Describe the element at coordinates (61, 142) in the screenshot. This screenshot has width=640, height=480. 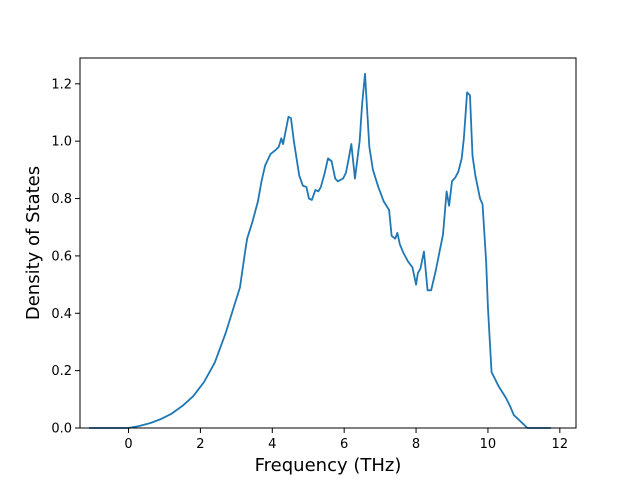
I see `y-tick-label: 1.0` at that location.